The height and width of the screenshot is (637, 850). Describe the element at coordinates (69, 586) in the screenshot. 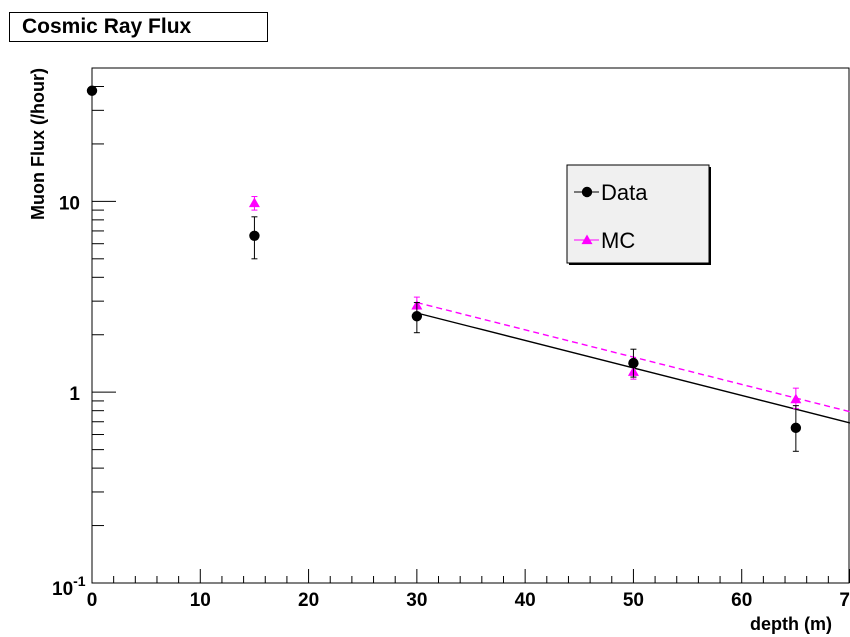

I see `y-tick-label: 10-1` at that location.